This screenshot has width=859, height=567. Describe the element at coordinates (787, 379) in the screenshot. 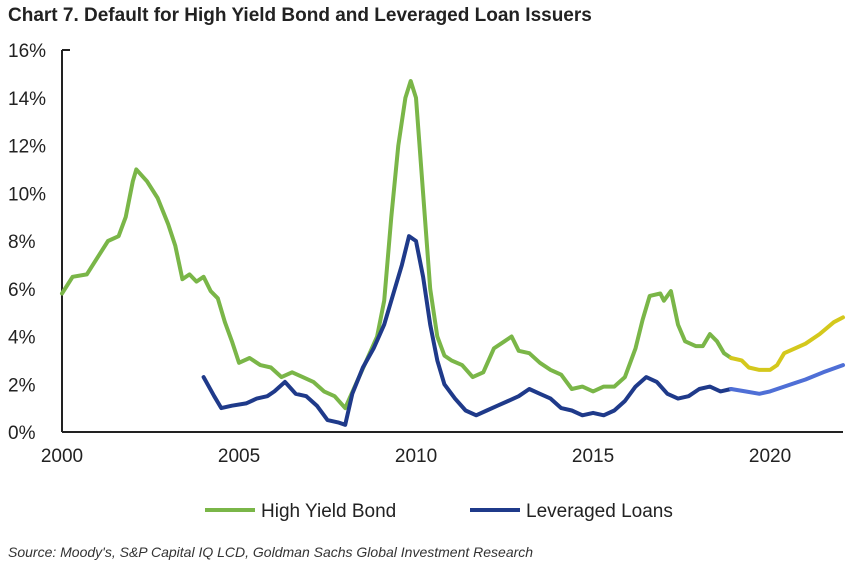

I see `leveraged-loans-forecast-line` at that location.